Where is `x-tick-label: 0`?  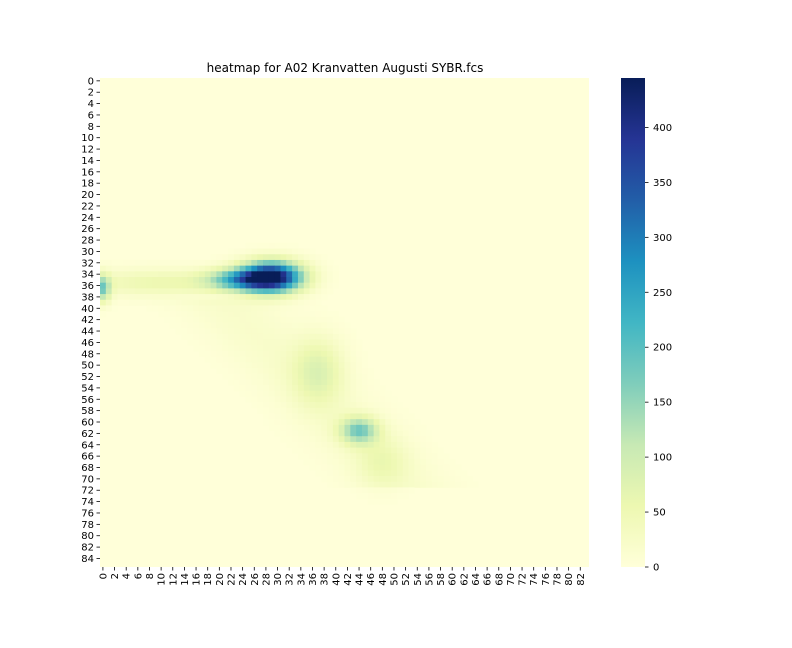
x-tick-label: 0 is located at coordinates (103, 576).